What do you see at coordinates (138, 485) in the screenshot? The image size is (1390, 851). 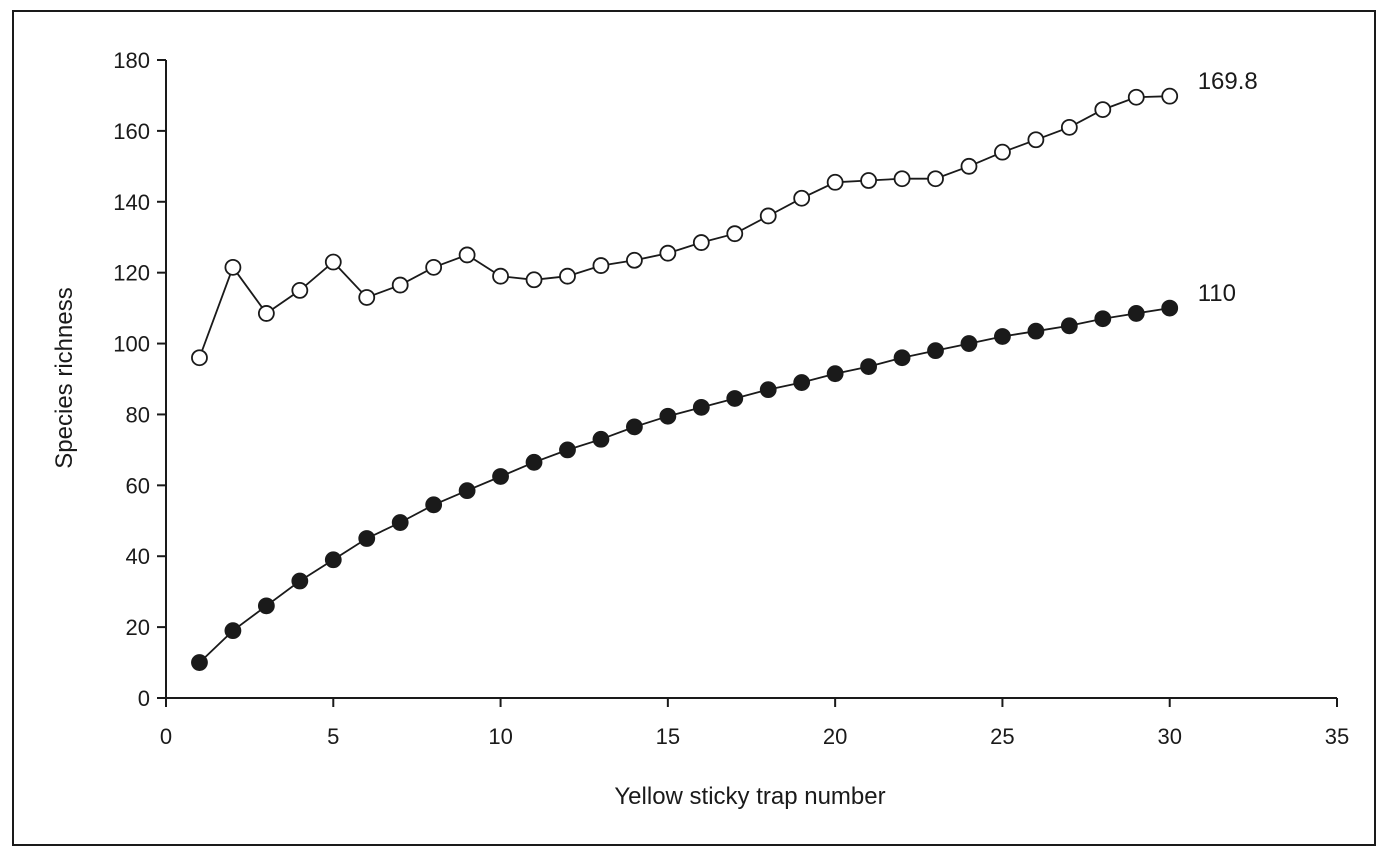 I see `y-tick-label: 60` at bounding box center [138, 485].